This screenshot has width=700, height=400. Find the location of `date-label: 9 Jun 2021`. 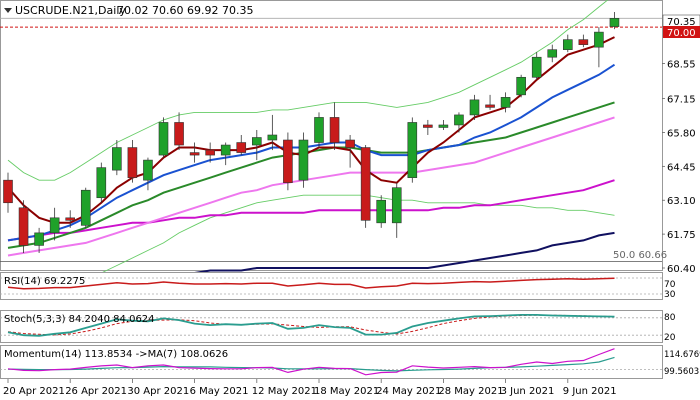

date-label: 9 Jun 2021 is located at coordinates (590, 391).